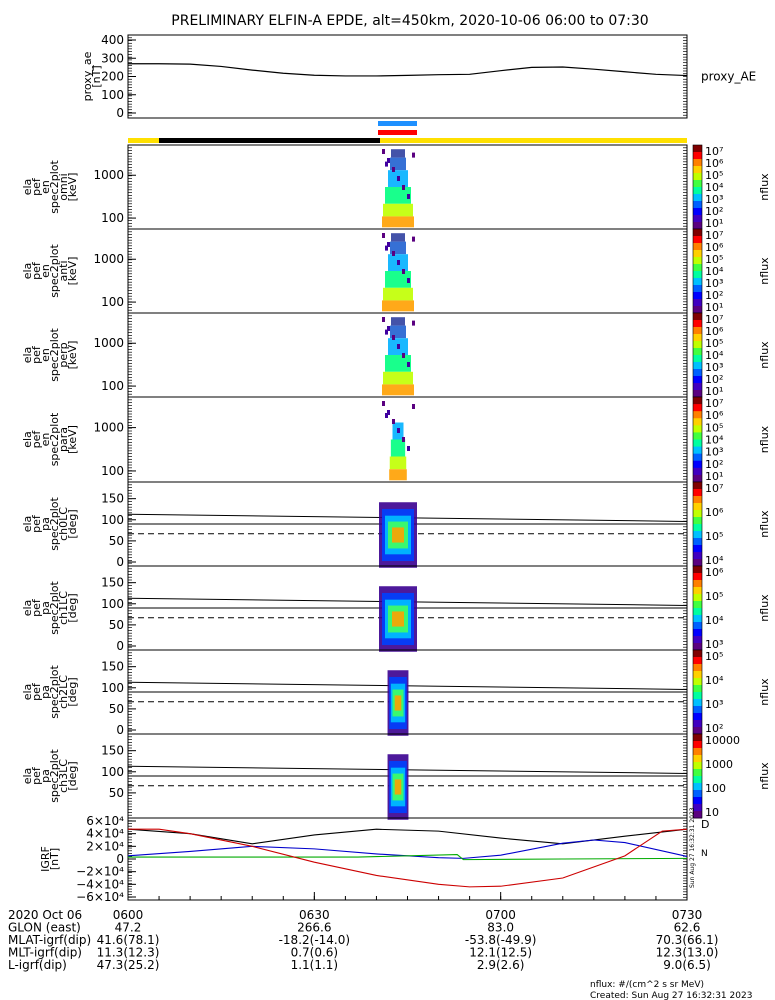 This screenshot has width=775, height=1000. I want to click on ylabel-line: IGRF, so click(45, 859).